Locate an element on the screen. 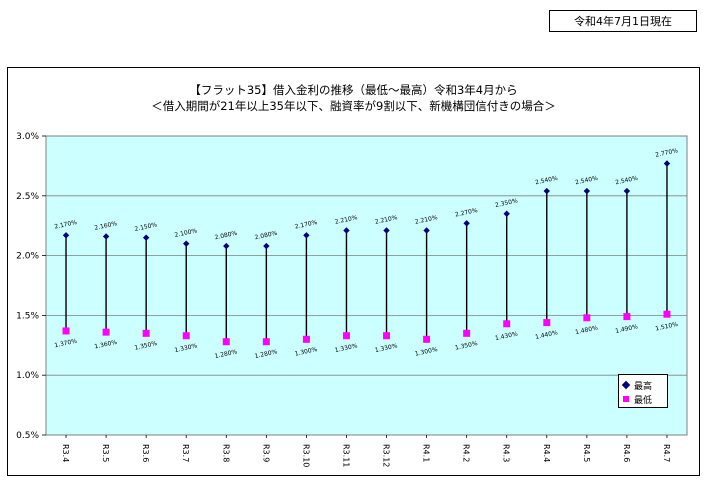 Image resolution: width=705 pixels, height=485 pixels. as-of-date-box: 令和4年7月1日現在 is located at coordinates (623, 21).